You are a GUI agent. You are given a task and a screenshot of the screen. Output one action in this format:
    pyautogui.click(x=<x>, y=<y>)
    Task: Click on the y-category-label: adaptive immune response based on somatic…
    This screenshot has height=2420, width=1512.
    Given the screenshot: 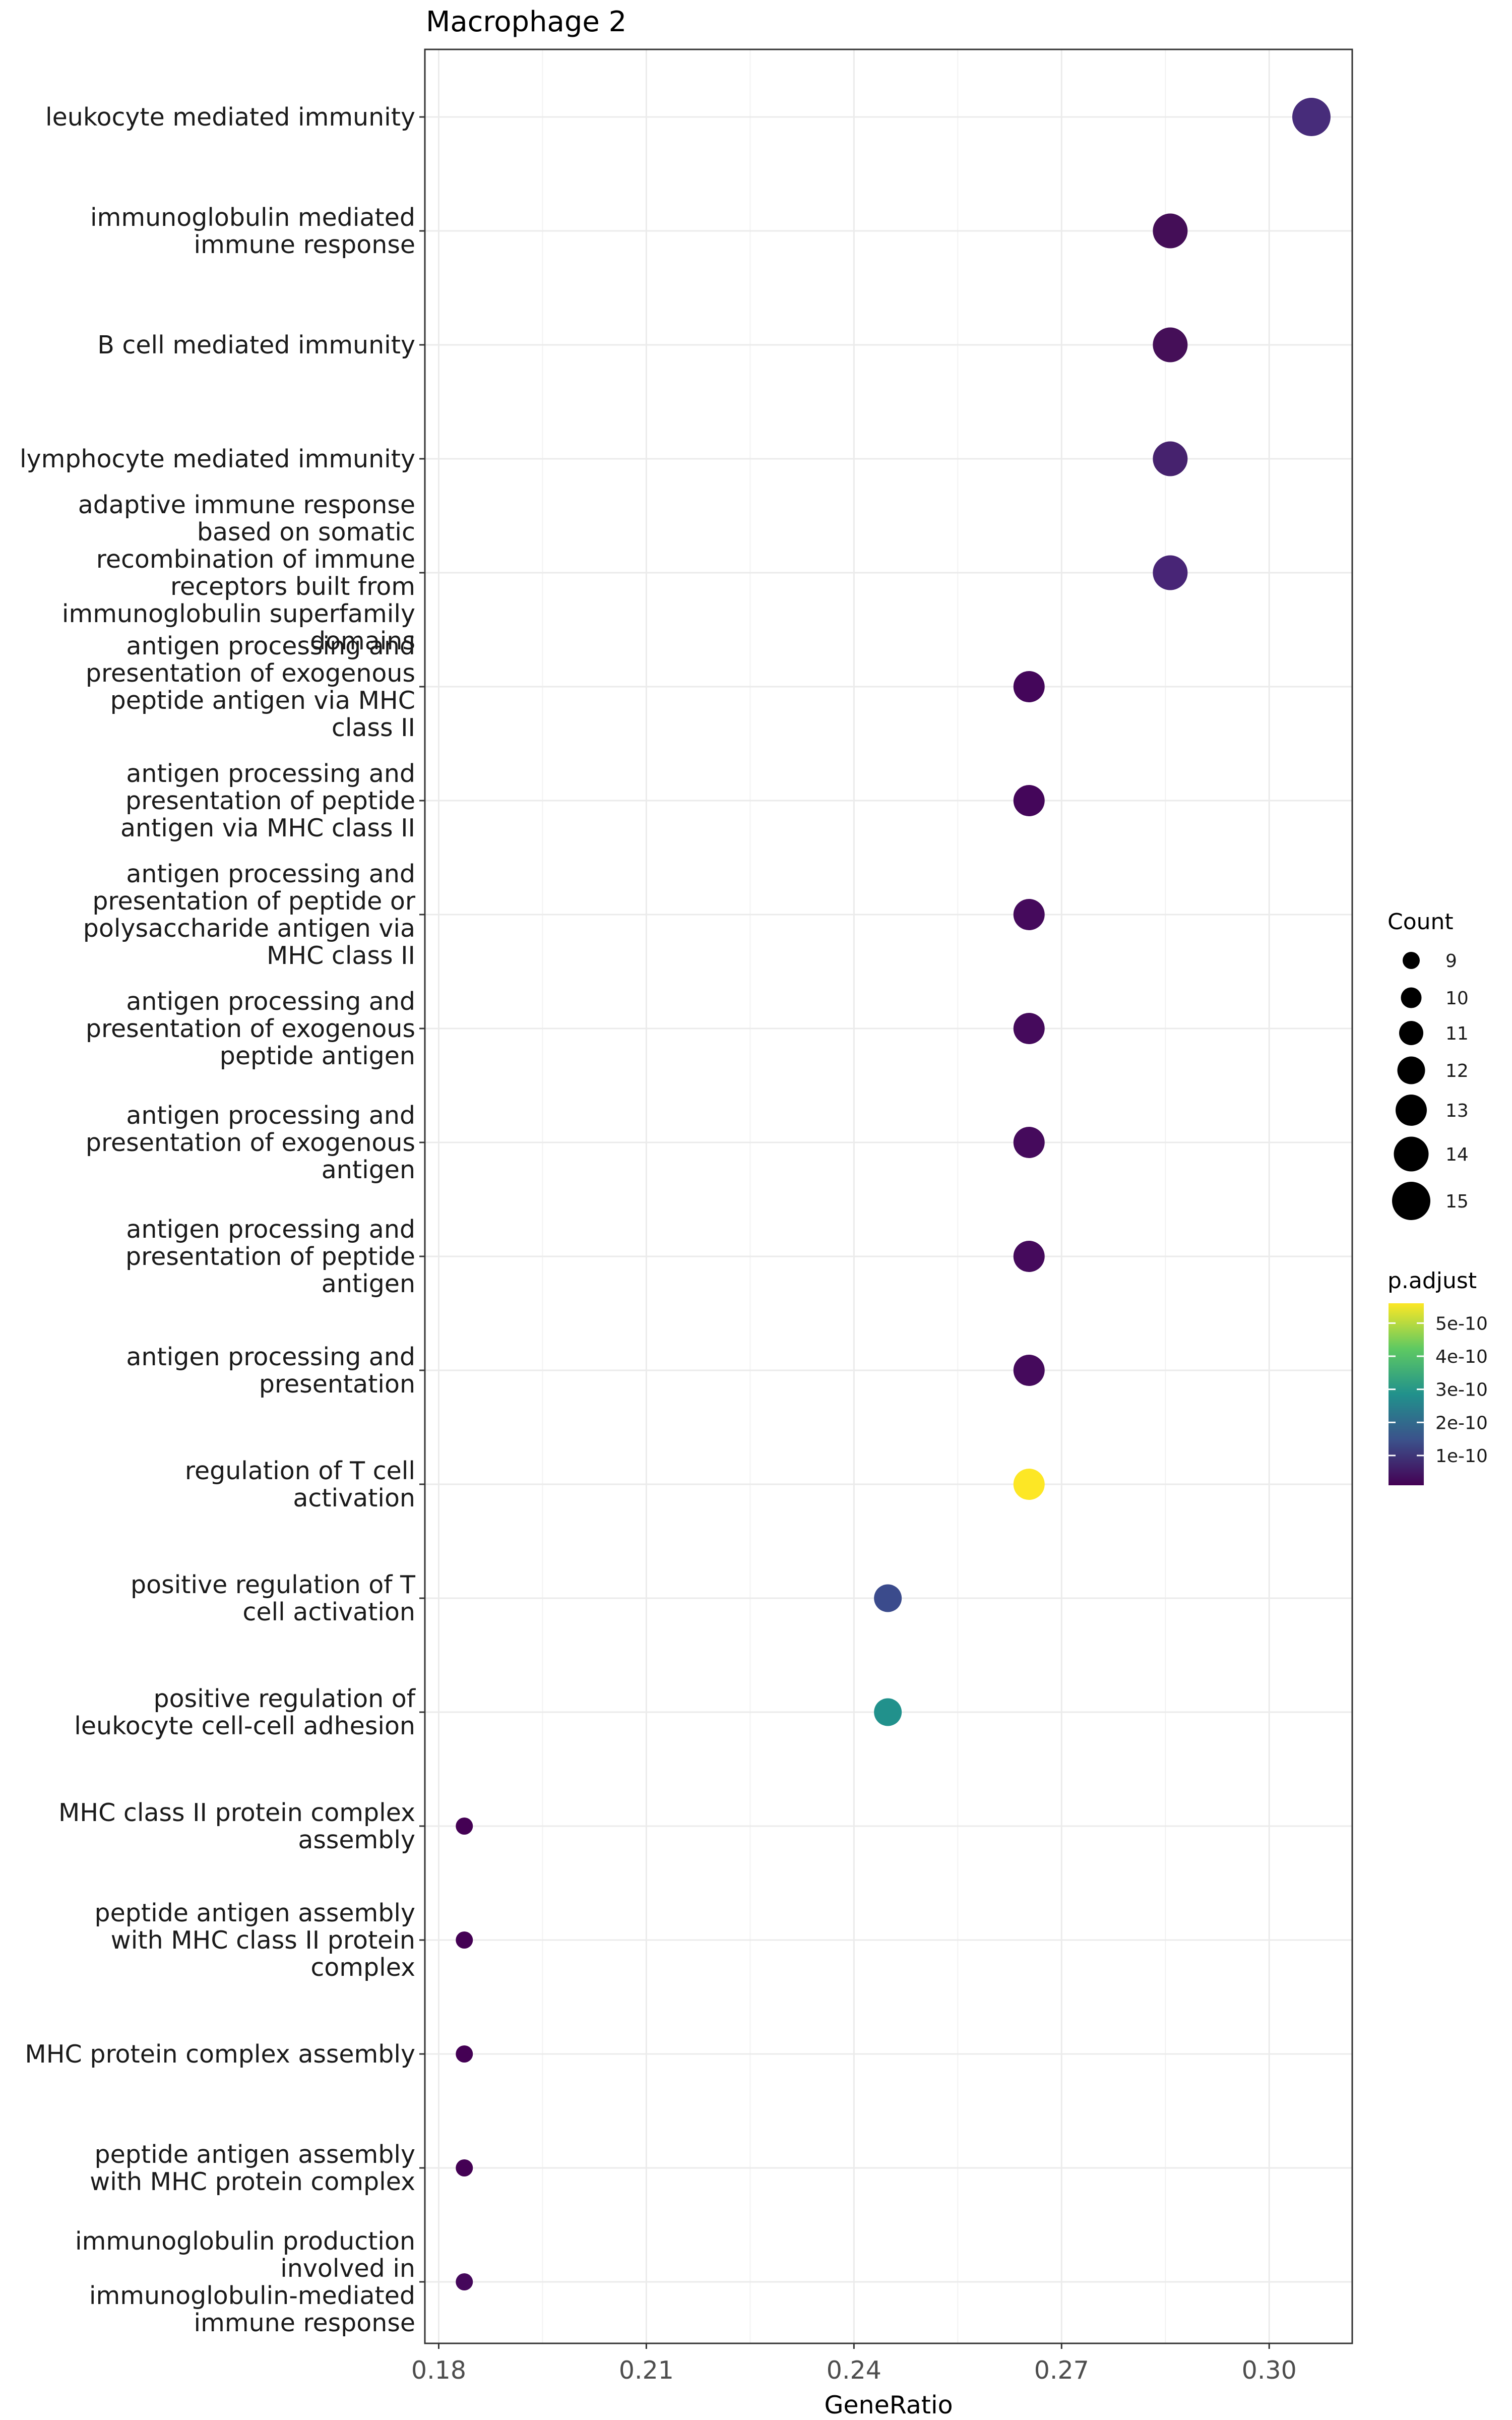 What is the action you would take?
    pyautogui.click(x=238, y=573)
    